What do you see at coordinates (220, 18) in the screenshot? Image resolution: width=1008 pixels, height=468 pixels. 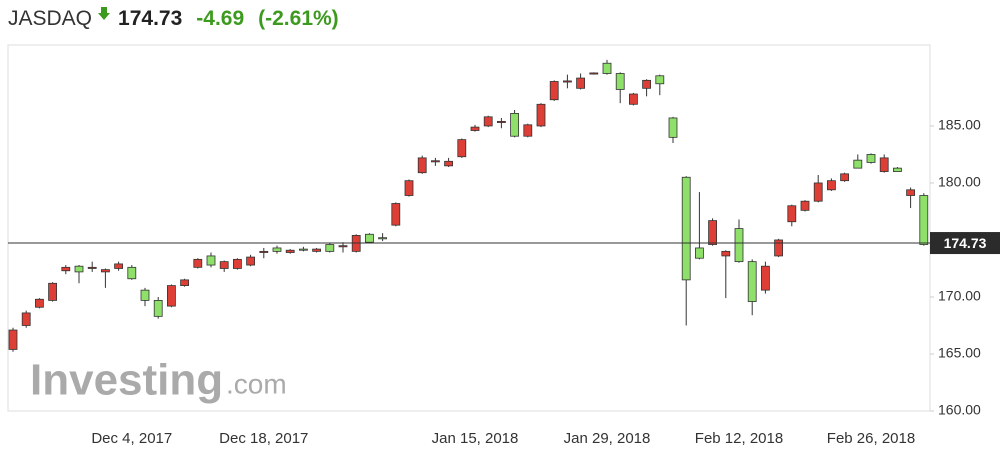 I see `change: -4.69` at bounding box center [220, 18].